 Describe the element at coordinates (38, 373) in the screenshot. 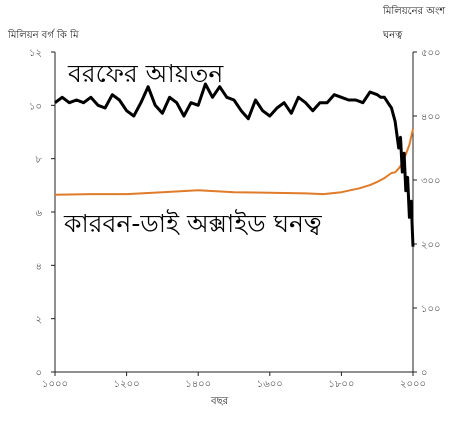

I see `y-left-tick-label: ০` at that location.